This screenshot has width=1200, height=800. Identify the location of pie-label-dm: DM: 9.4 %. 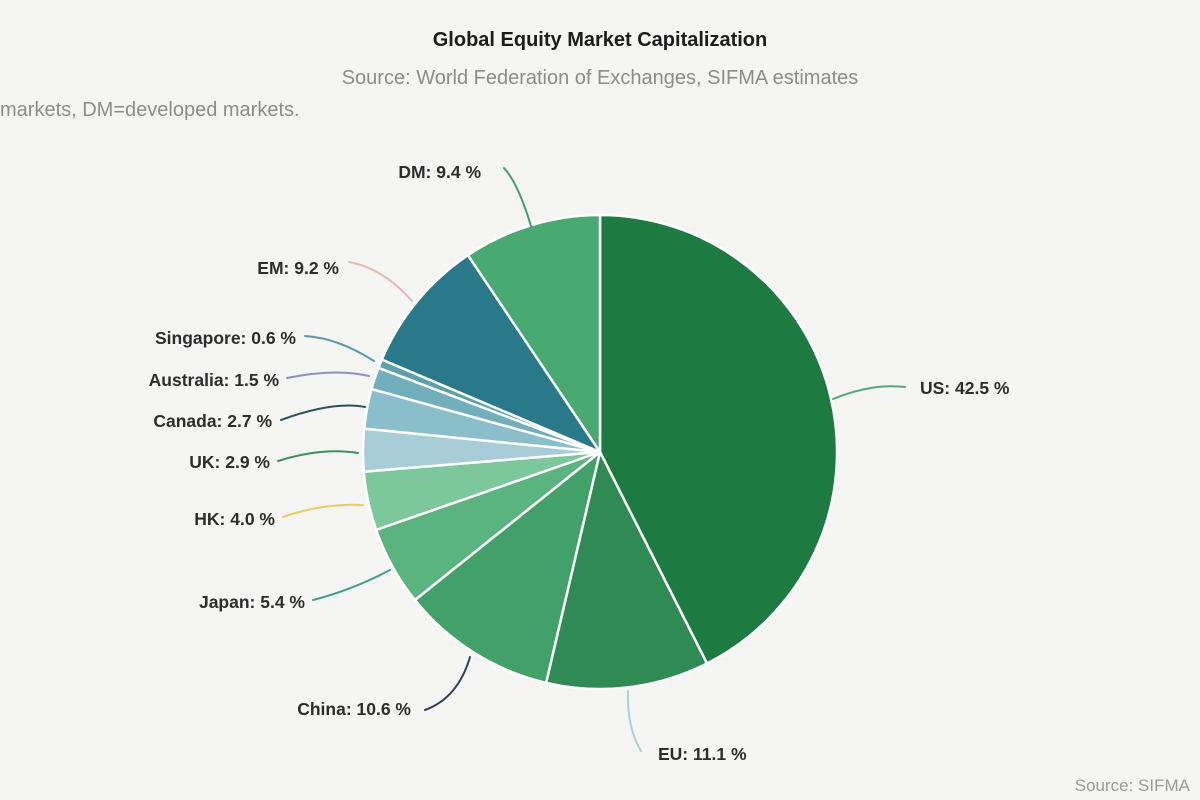
(439, 172).